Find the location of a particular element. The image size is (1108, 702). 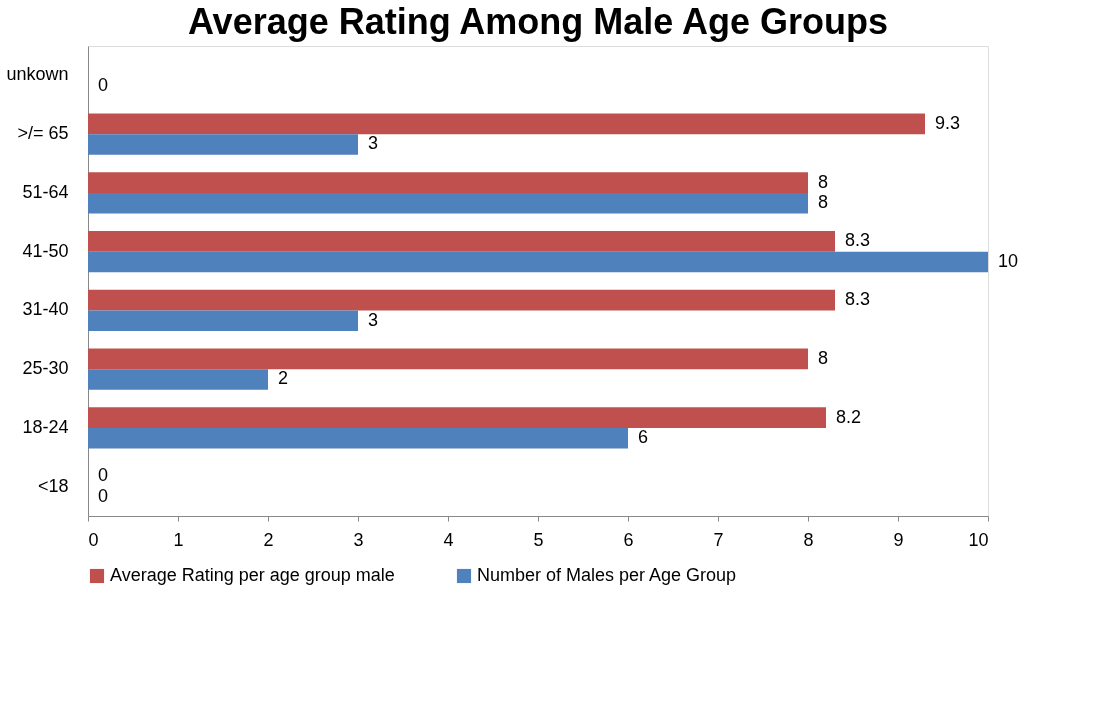

x-tick-label: 4 is located at coordinates (448, 539).